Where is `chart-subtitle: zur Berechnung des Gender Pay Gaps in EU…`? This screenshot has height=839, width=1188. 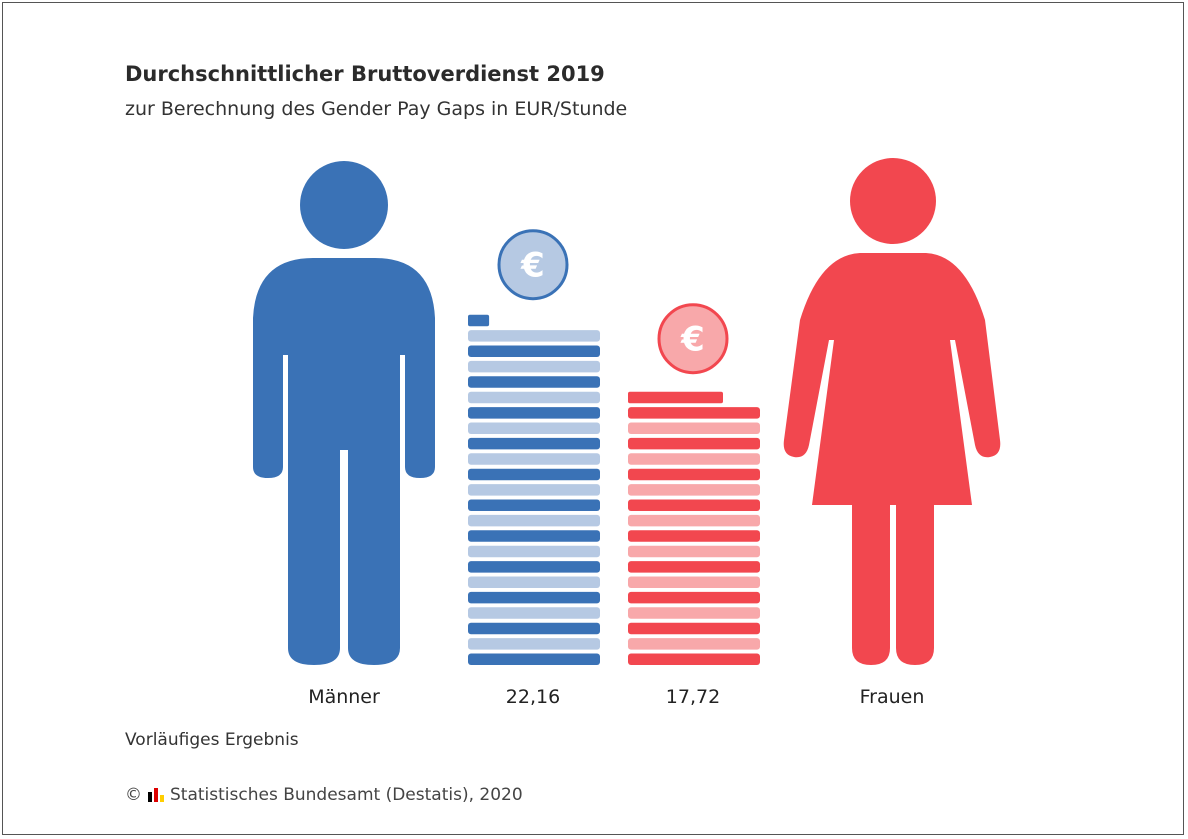
chart-subtitle: zur Berechnung des Gender Pay Gaps in EU… is located at coordinates (376, 109).